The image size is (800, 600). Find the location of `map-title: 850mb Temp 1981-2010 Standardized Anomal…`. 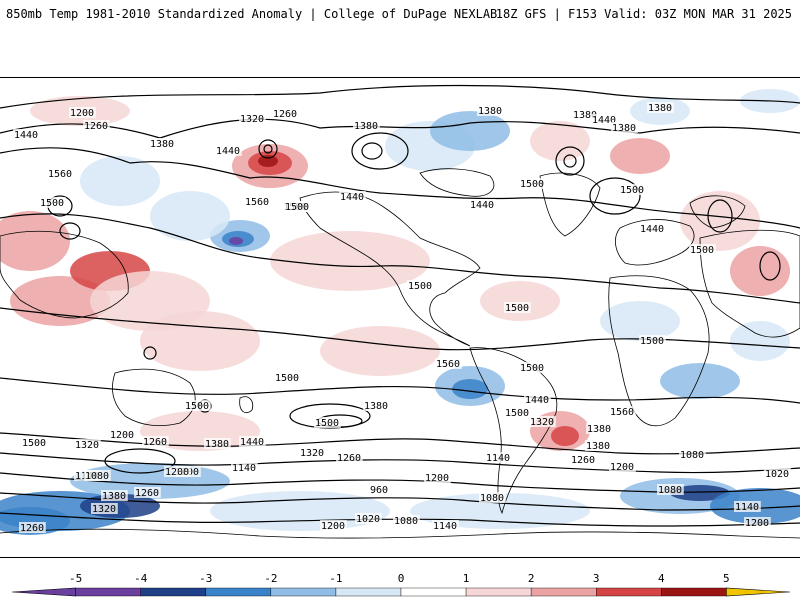

map-title: 850mb Temp 1981-2010 Standardized Anomal… is located at coordinates (252, 14).